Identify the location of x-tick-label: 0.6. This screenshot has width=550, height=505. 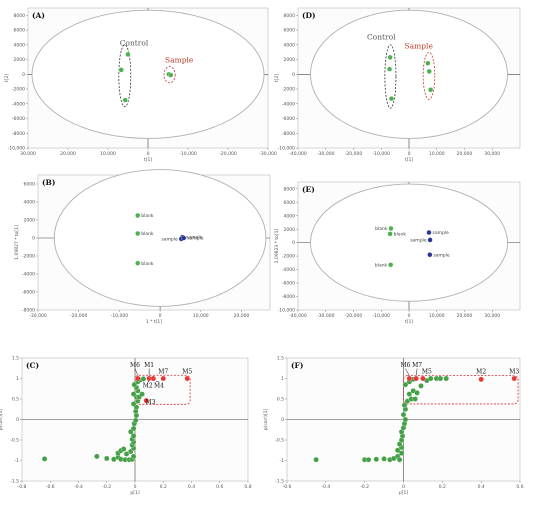
(519, 487).